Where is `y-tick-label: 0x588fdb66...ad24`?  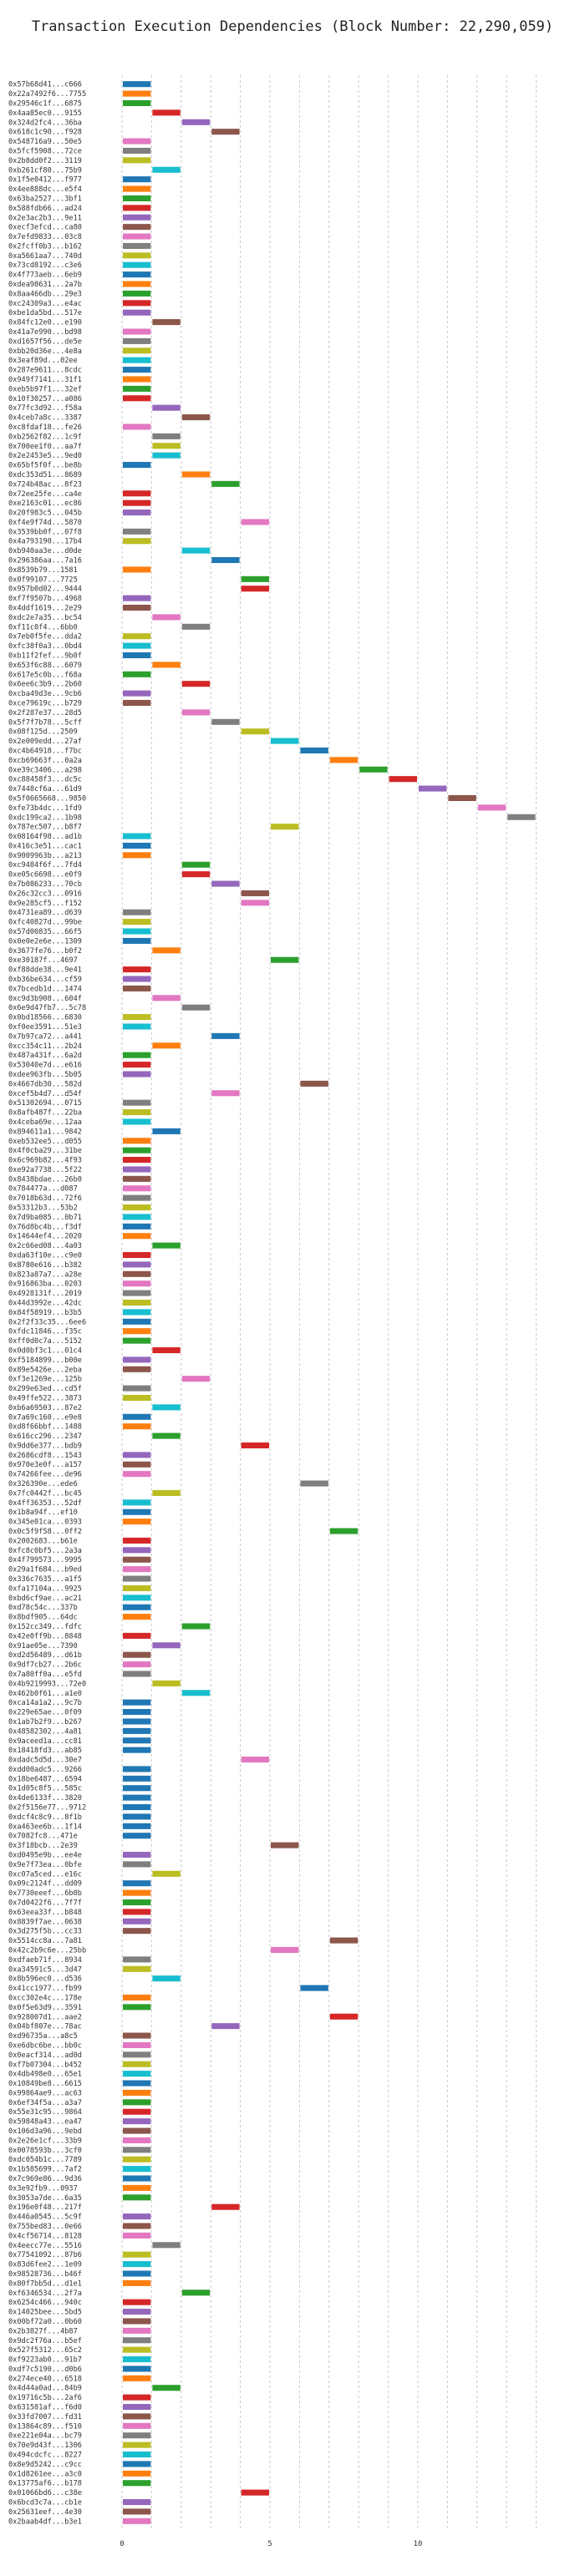 y-tick-label: 0x588fdb66...ad24 is located at coordinates (45, 209).